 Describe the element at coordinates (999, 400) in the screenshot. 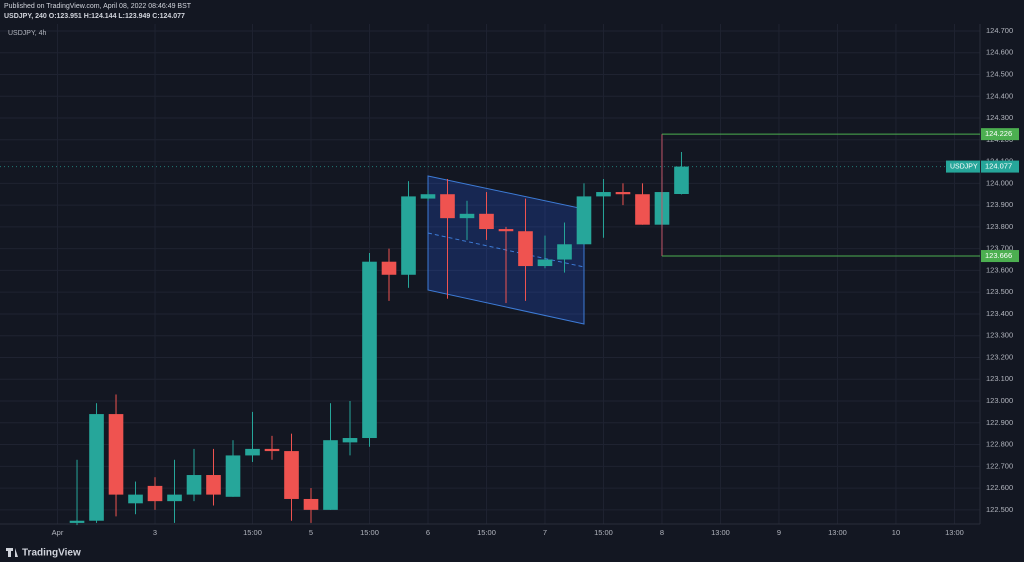

I see `y-tick-label: 123.000` at that location.